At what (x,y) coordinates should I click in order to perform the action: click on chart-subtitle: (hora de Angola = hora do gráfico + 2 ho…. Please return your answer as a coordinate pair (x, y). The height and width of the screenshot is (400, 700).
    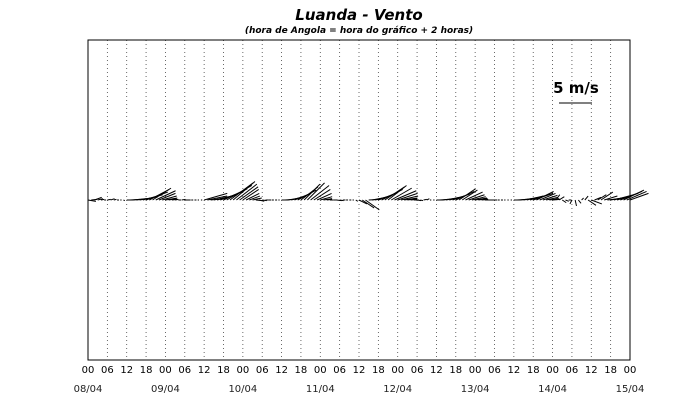
    Looking at the image, I should click on (359, 31).